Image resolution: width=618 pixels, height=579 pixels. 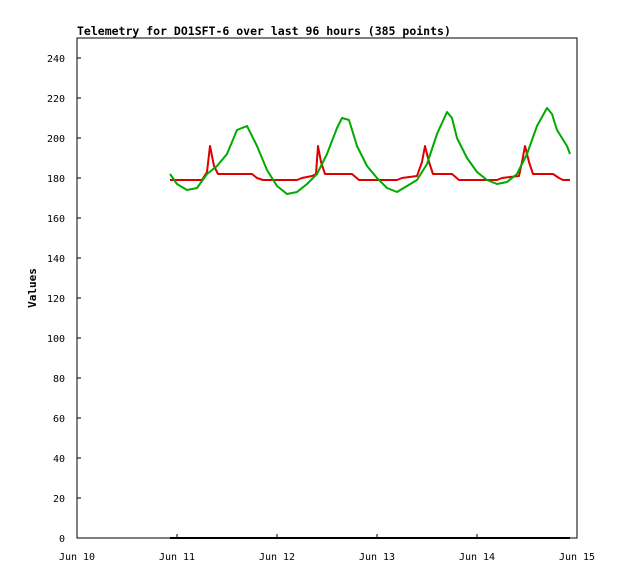 What do you see at coordinates (56, 179) in the screenshot?
I see `y-tick-label: 180` at bounding box center [56, 179].